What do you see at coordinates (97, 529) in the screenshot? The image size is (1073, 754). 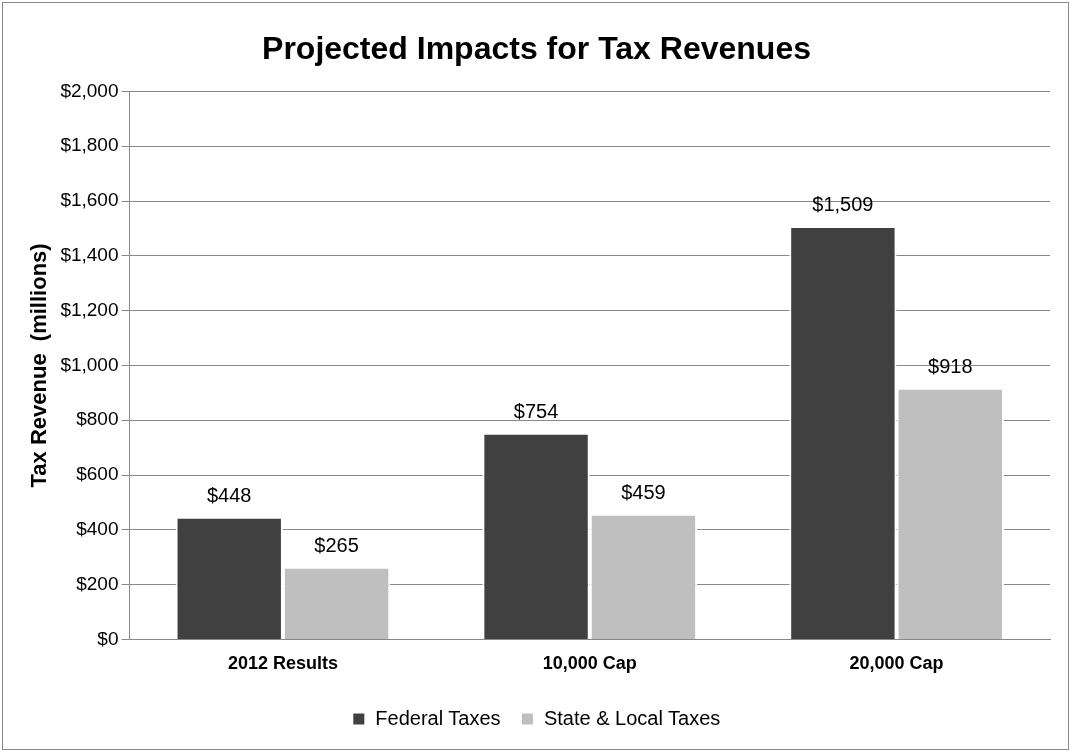 I see `y-tick-label: $400` at bounding box center [97, 529].